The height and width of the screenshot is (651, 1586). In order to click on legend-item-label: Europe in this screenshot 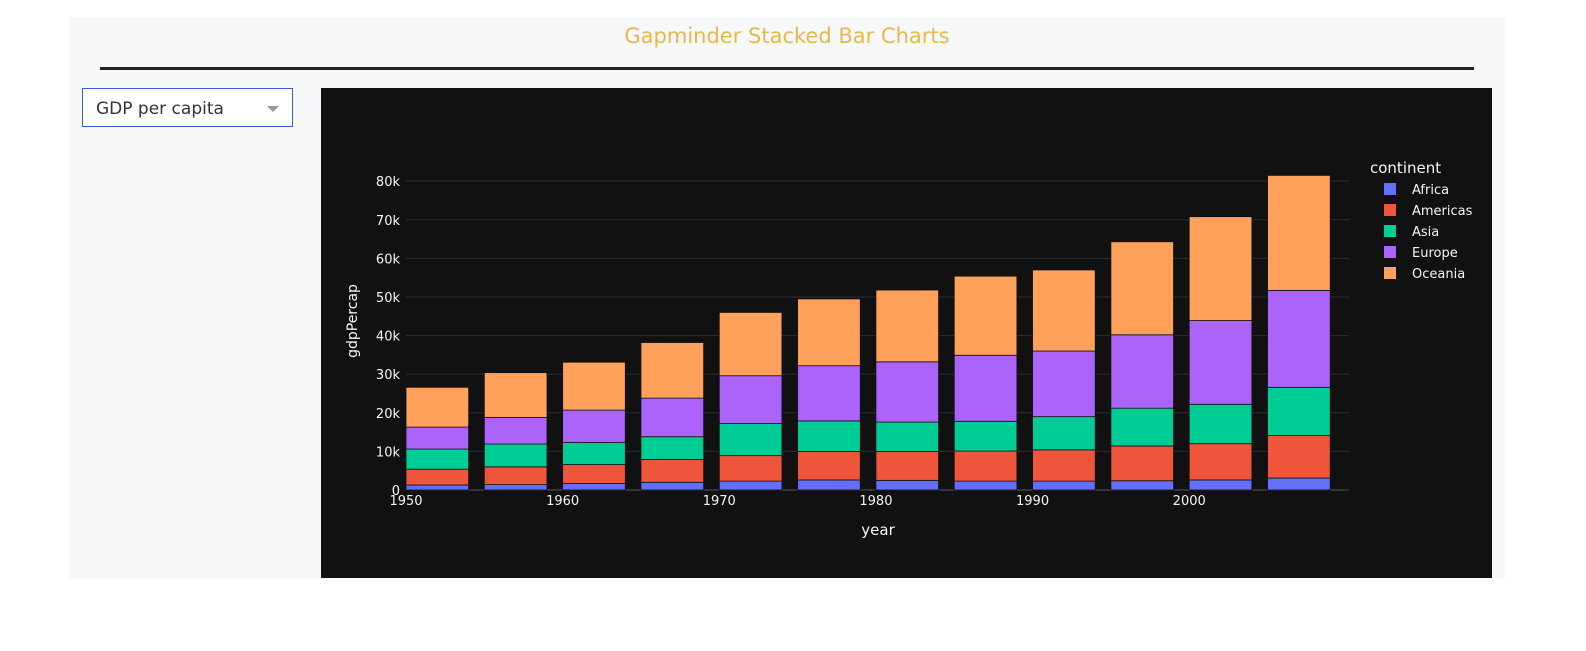, I will do `click(1435, 253)`.